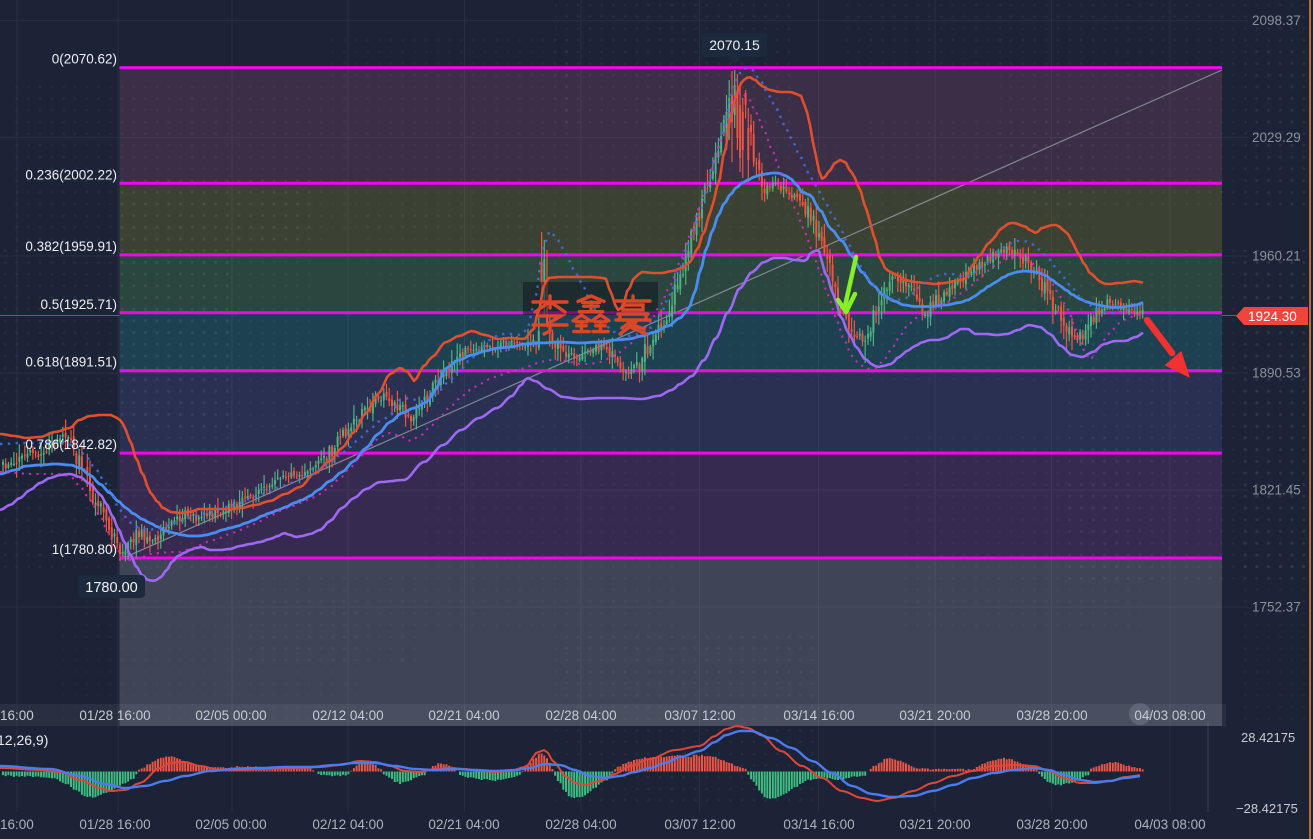 The height and width of the screenshot is (839, 1313). Describe the element at coordinates (71, 362) in the screenshot. I see `svg-text: 0.618(1891.51)` at that location.